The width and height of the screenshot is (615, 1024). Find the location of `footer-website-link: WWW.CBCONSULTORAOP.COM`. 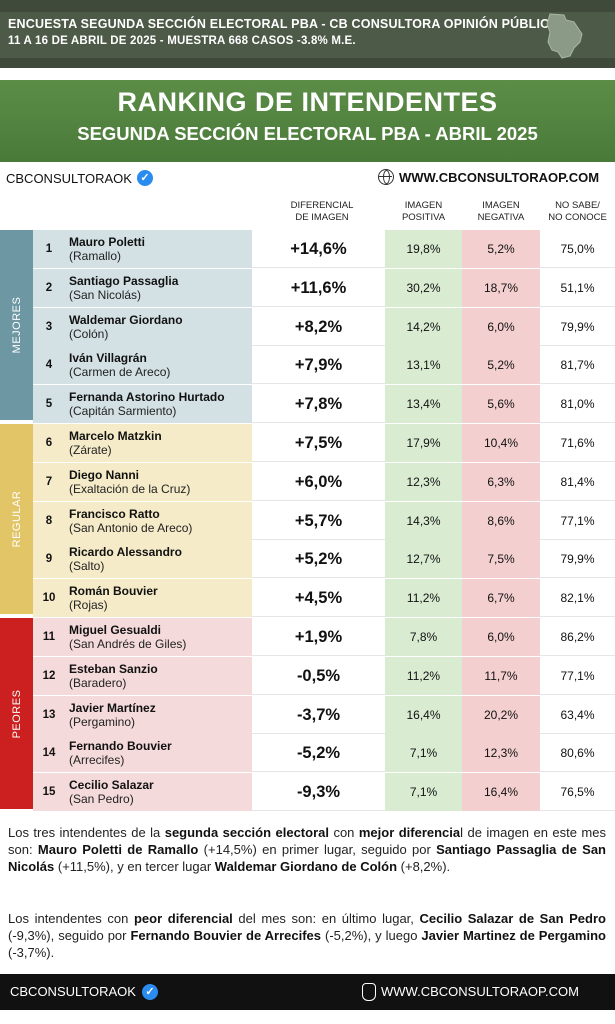

footer-website-link: WWW.CBCONSULTORAOP.COM is located at coordinates (470, 992).